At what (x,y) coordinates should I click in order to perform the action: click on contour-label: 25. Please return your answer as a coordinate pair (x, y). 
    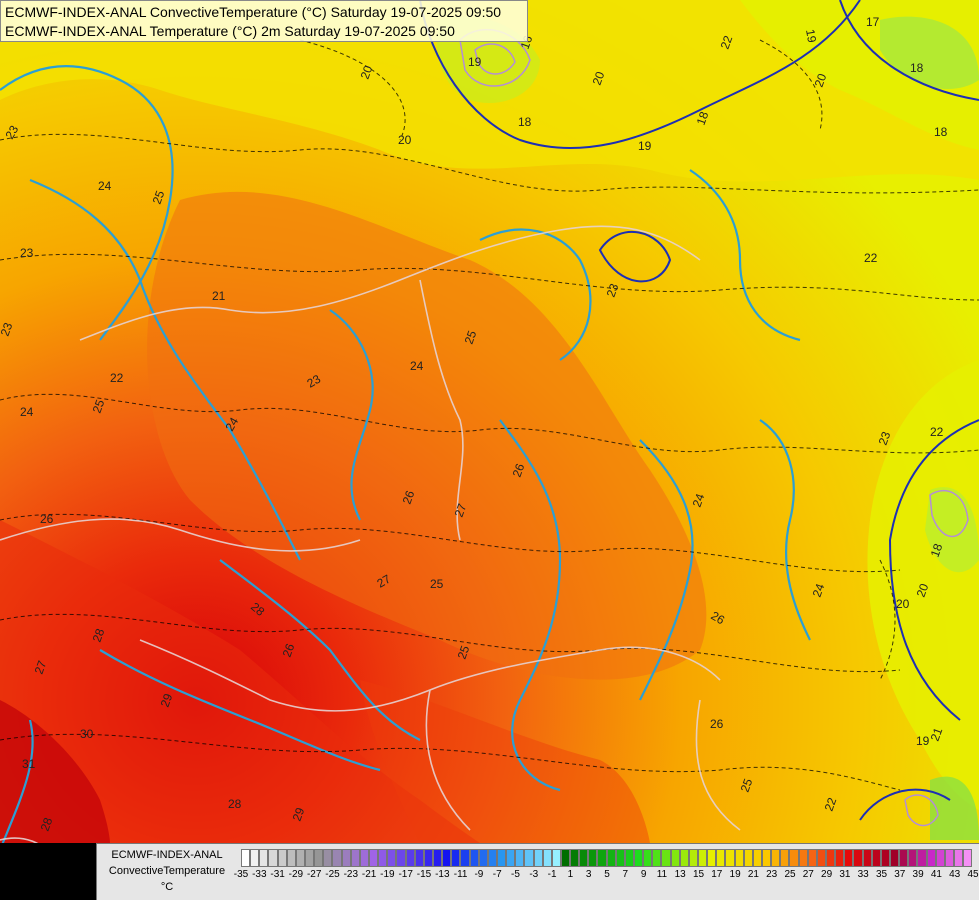
    Looking at the image, I should click on (464, 652).